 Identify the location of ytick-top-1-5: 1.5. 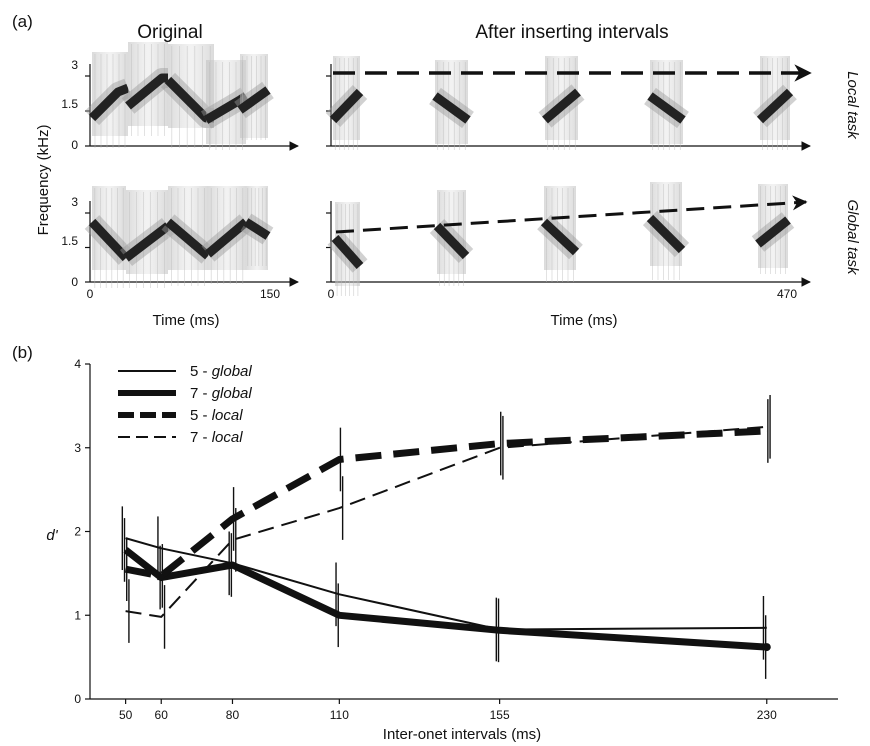
(69, 104).